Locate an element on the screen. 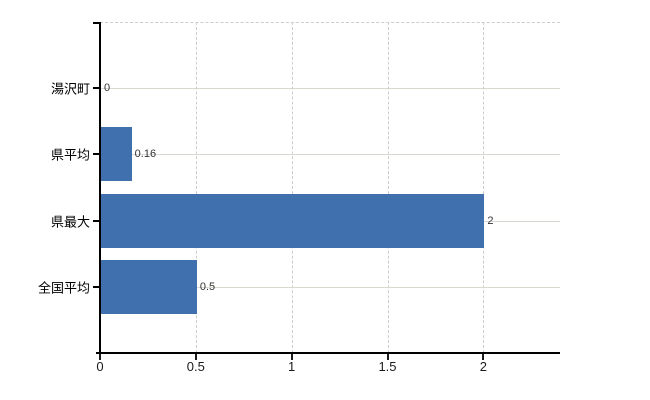 The height and width of the screenshot is (400, 650). category-label: 県最大 is located at coordinates (70, 222).